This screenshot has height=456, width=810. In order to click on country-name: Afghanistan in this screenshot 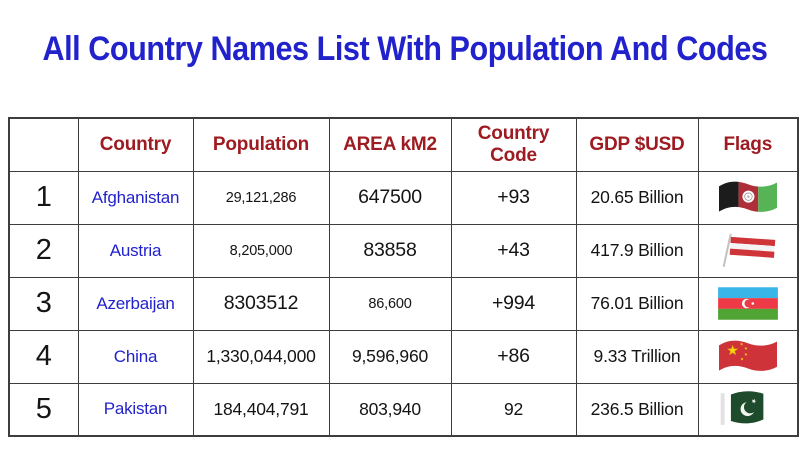, I will do `click(135, 197)`.